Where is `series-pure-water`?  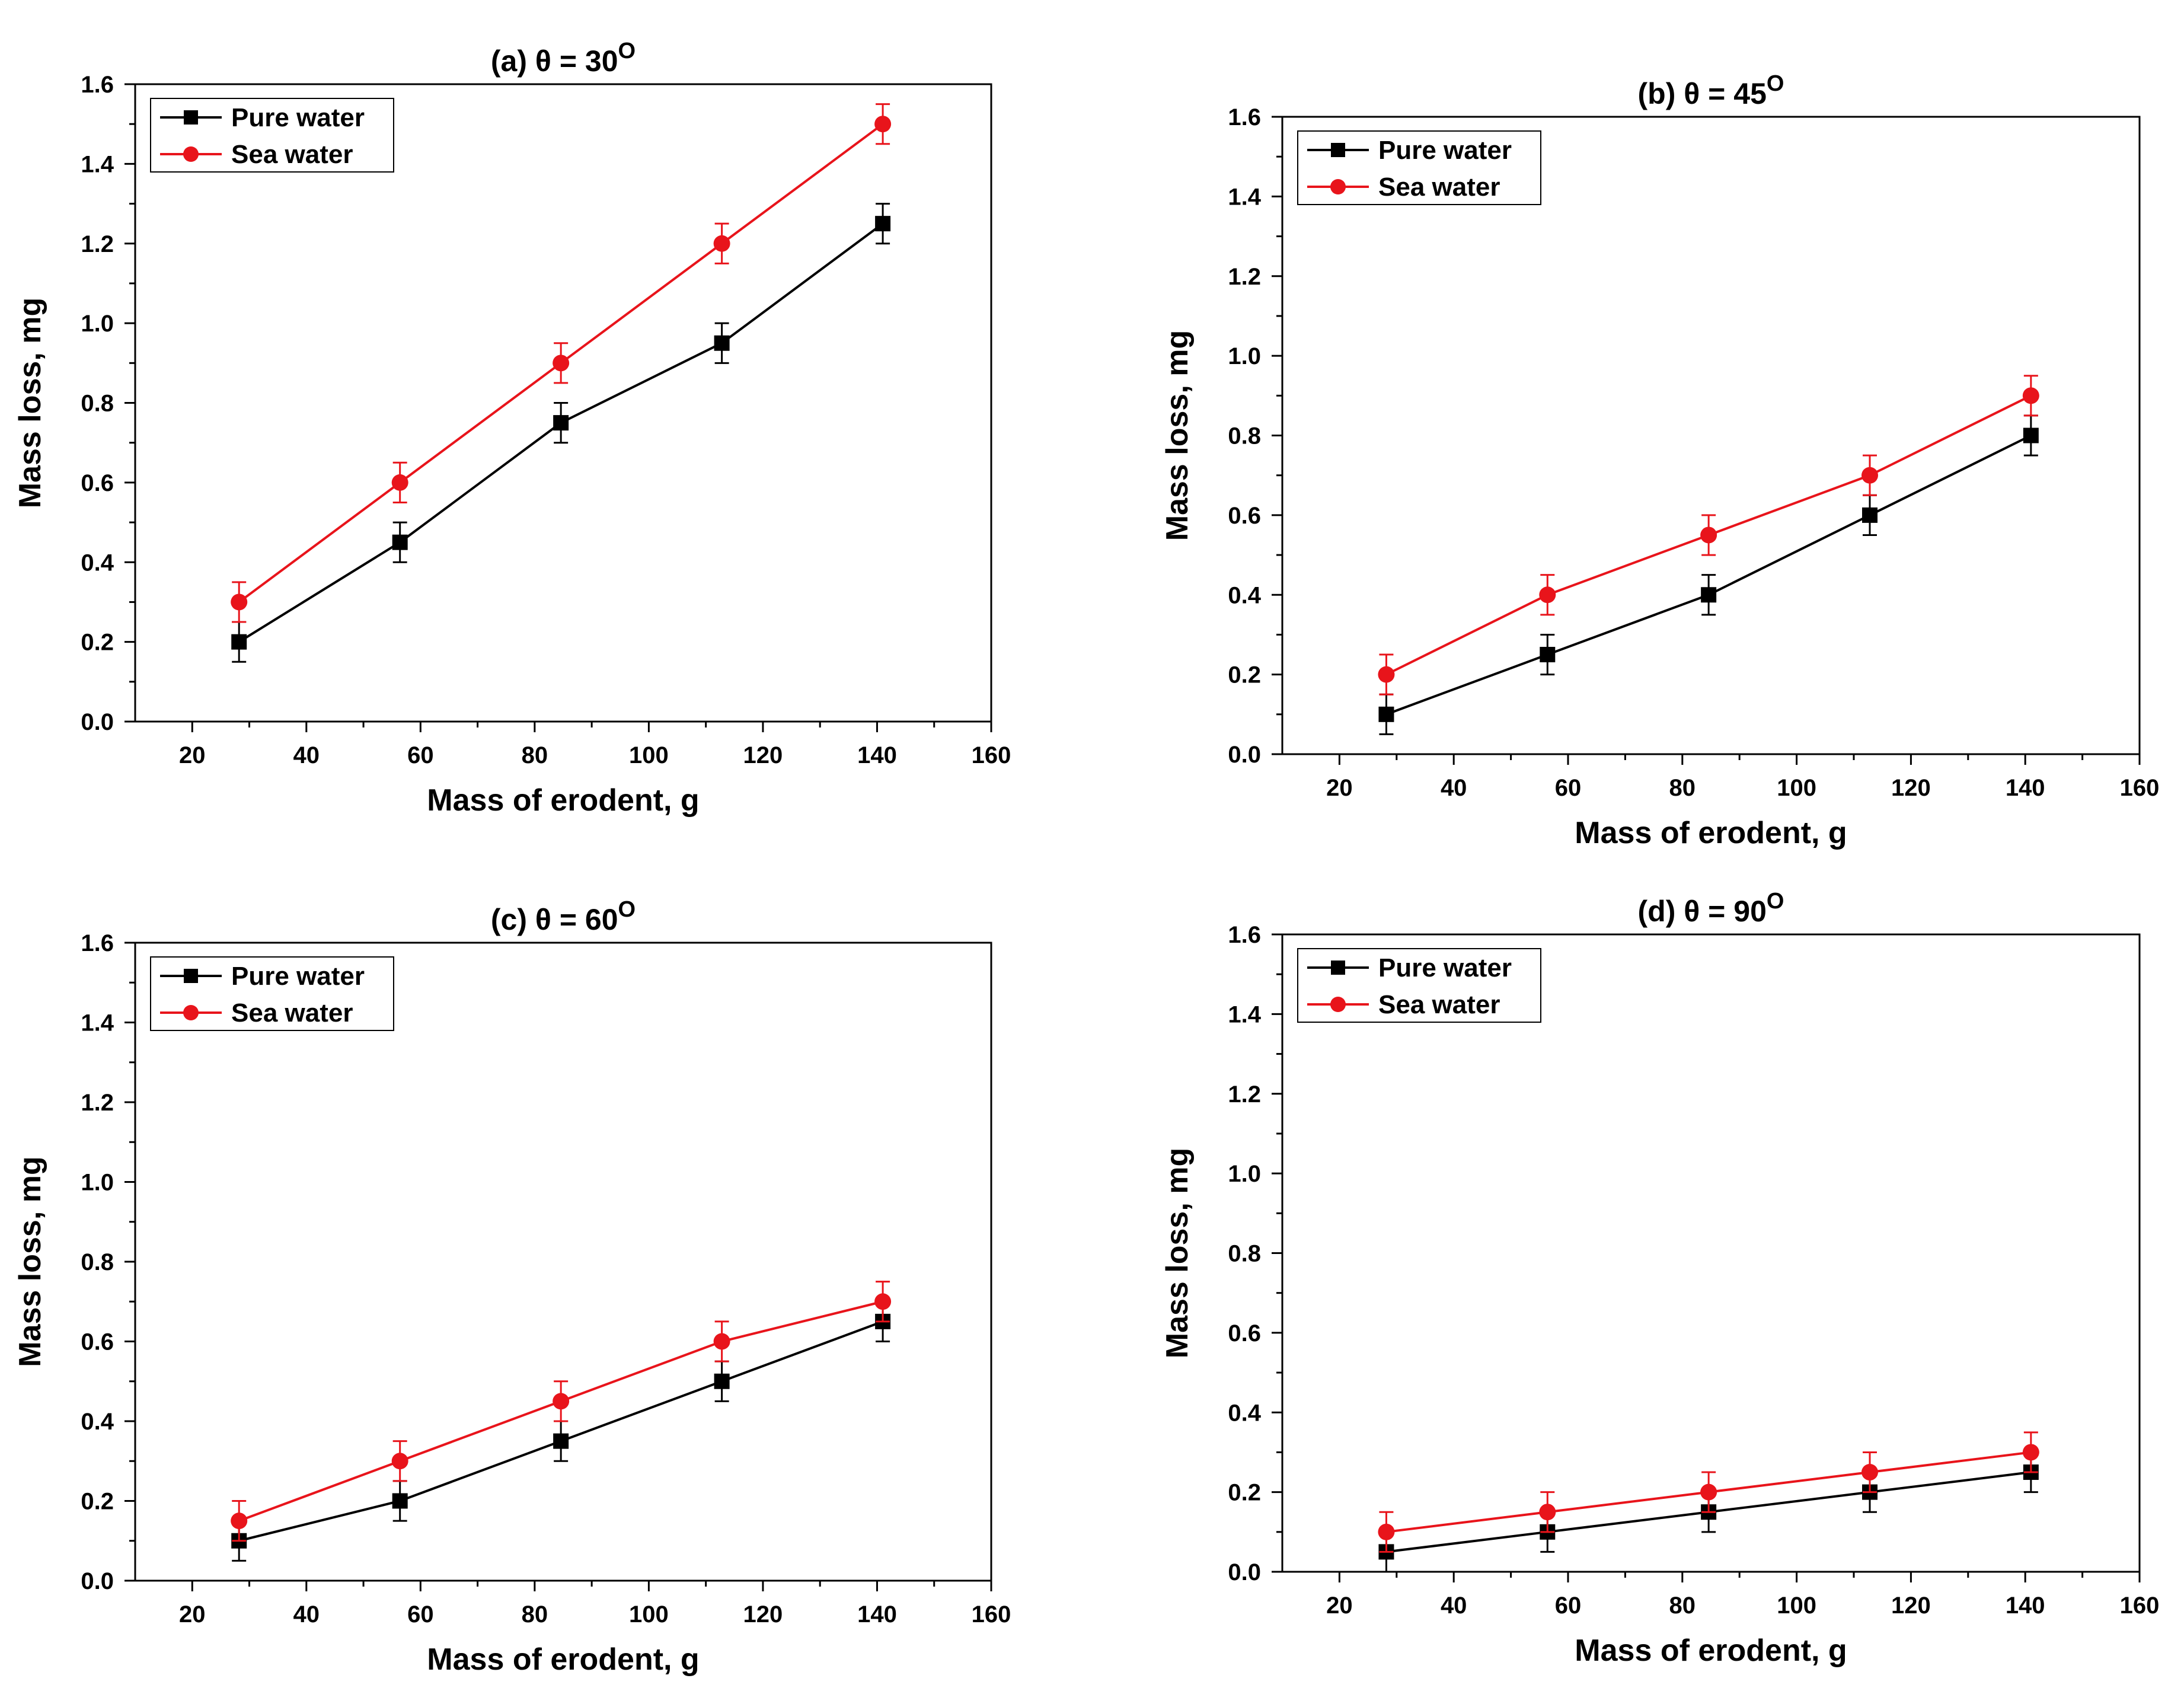
series-pure-water is located at coordinates (561, 1431).